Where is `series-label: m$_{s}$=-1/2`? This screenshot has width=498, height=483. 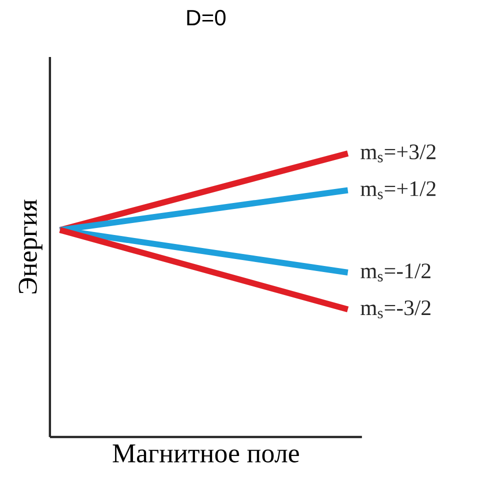
series-label: m$_{s}$=-1/2 is located at coordinates (395, 273).